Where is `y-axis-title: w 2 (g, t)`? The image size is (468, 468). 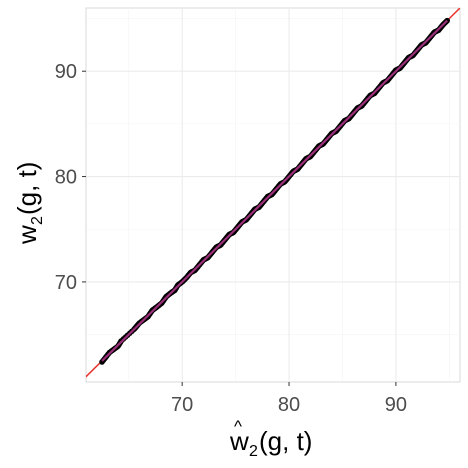
y-axis-title: w 2 (g, t) is located at coordinates (29, 203).